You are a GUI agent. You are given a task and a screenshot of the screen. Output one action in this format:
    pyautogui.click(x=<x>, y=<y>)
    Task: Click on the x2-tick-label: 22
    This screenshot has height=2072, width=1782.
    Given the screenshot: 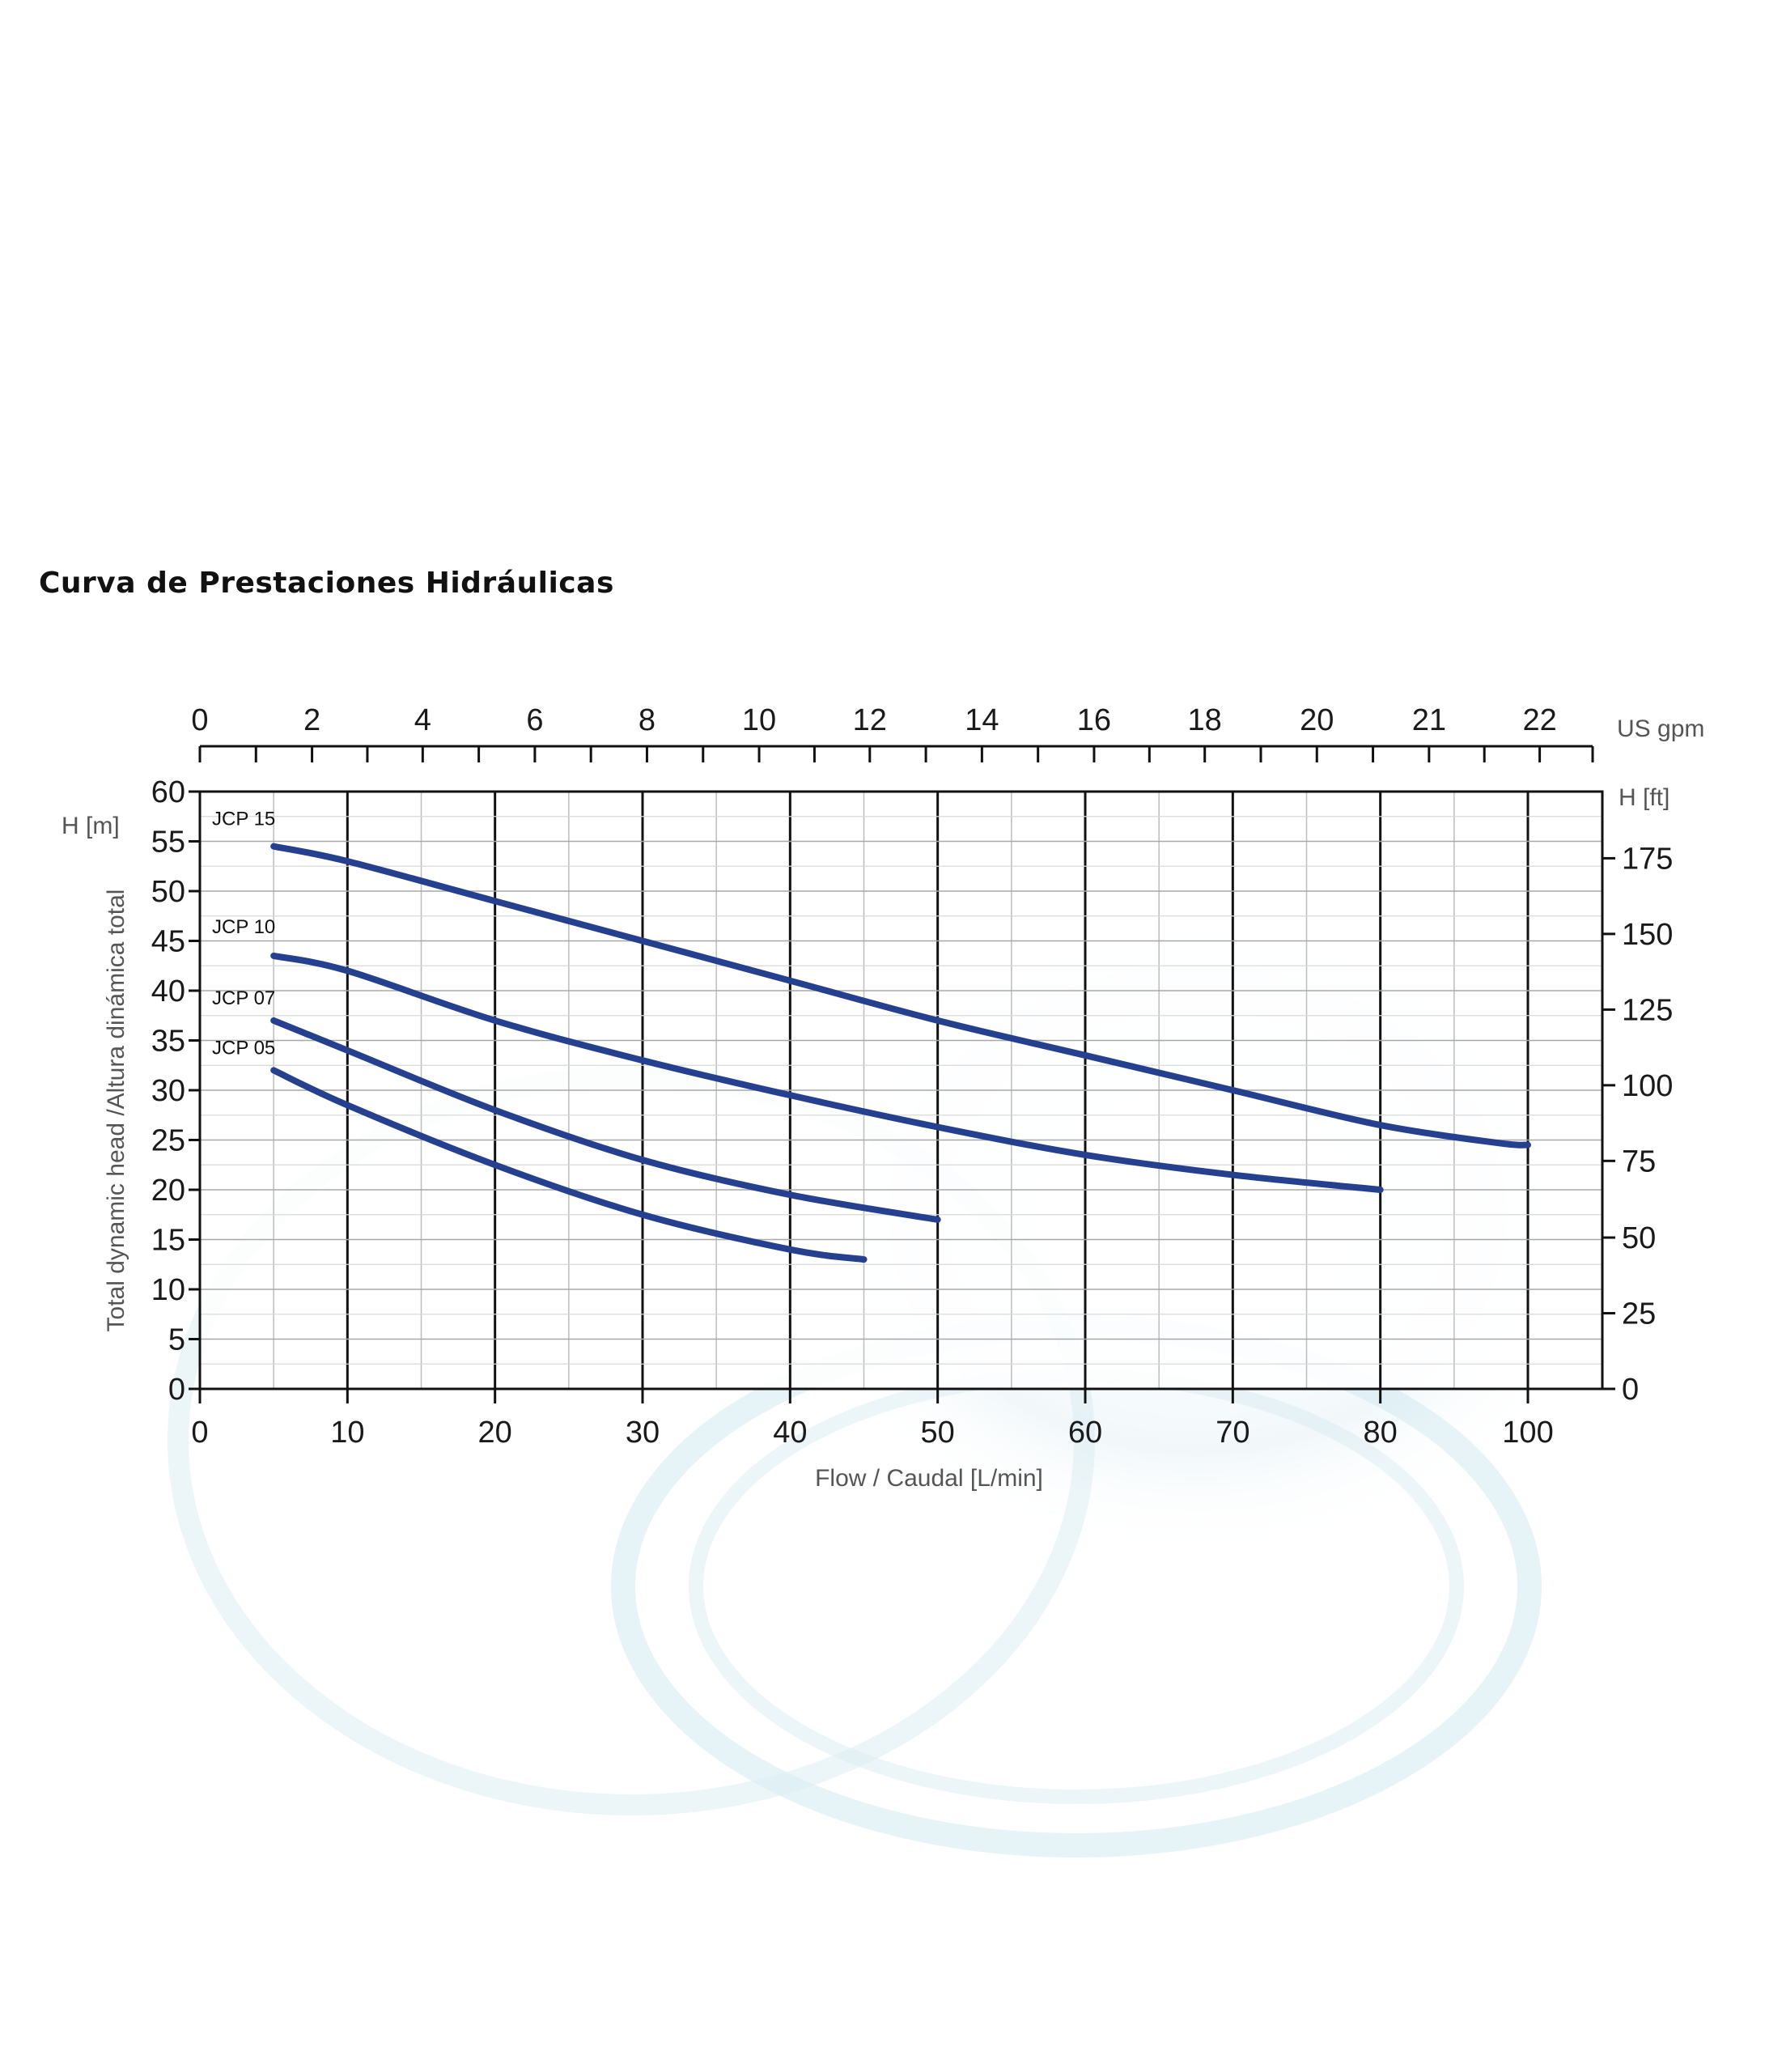 What is the action you would take?
    pyautogui.click(x=1539, y=720)
    